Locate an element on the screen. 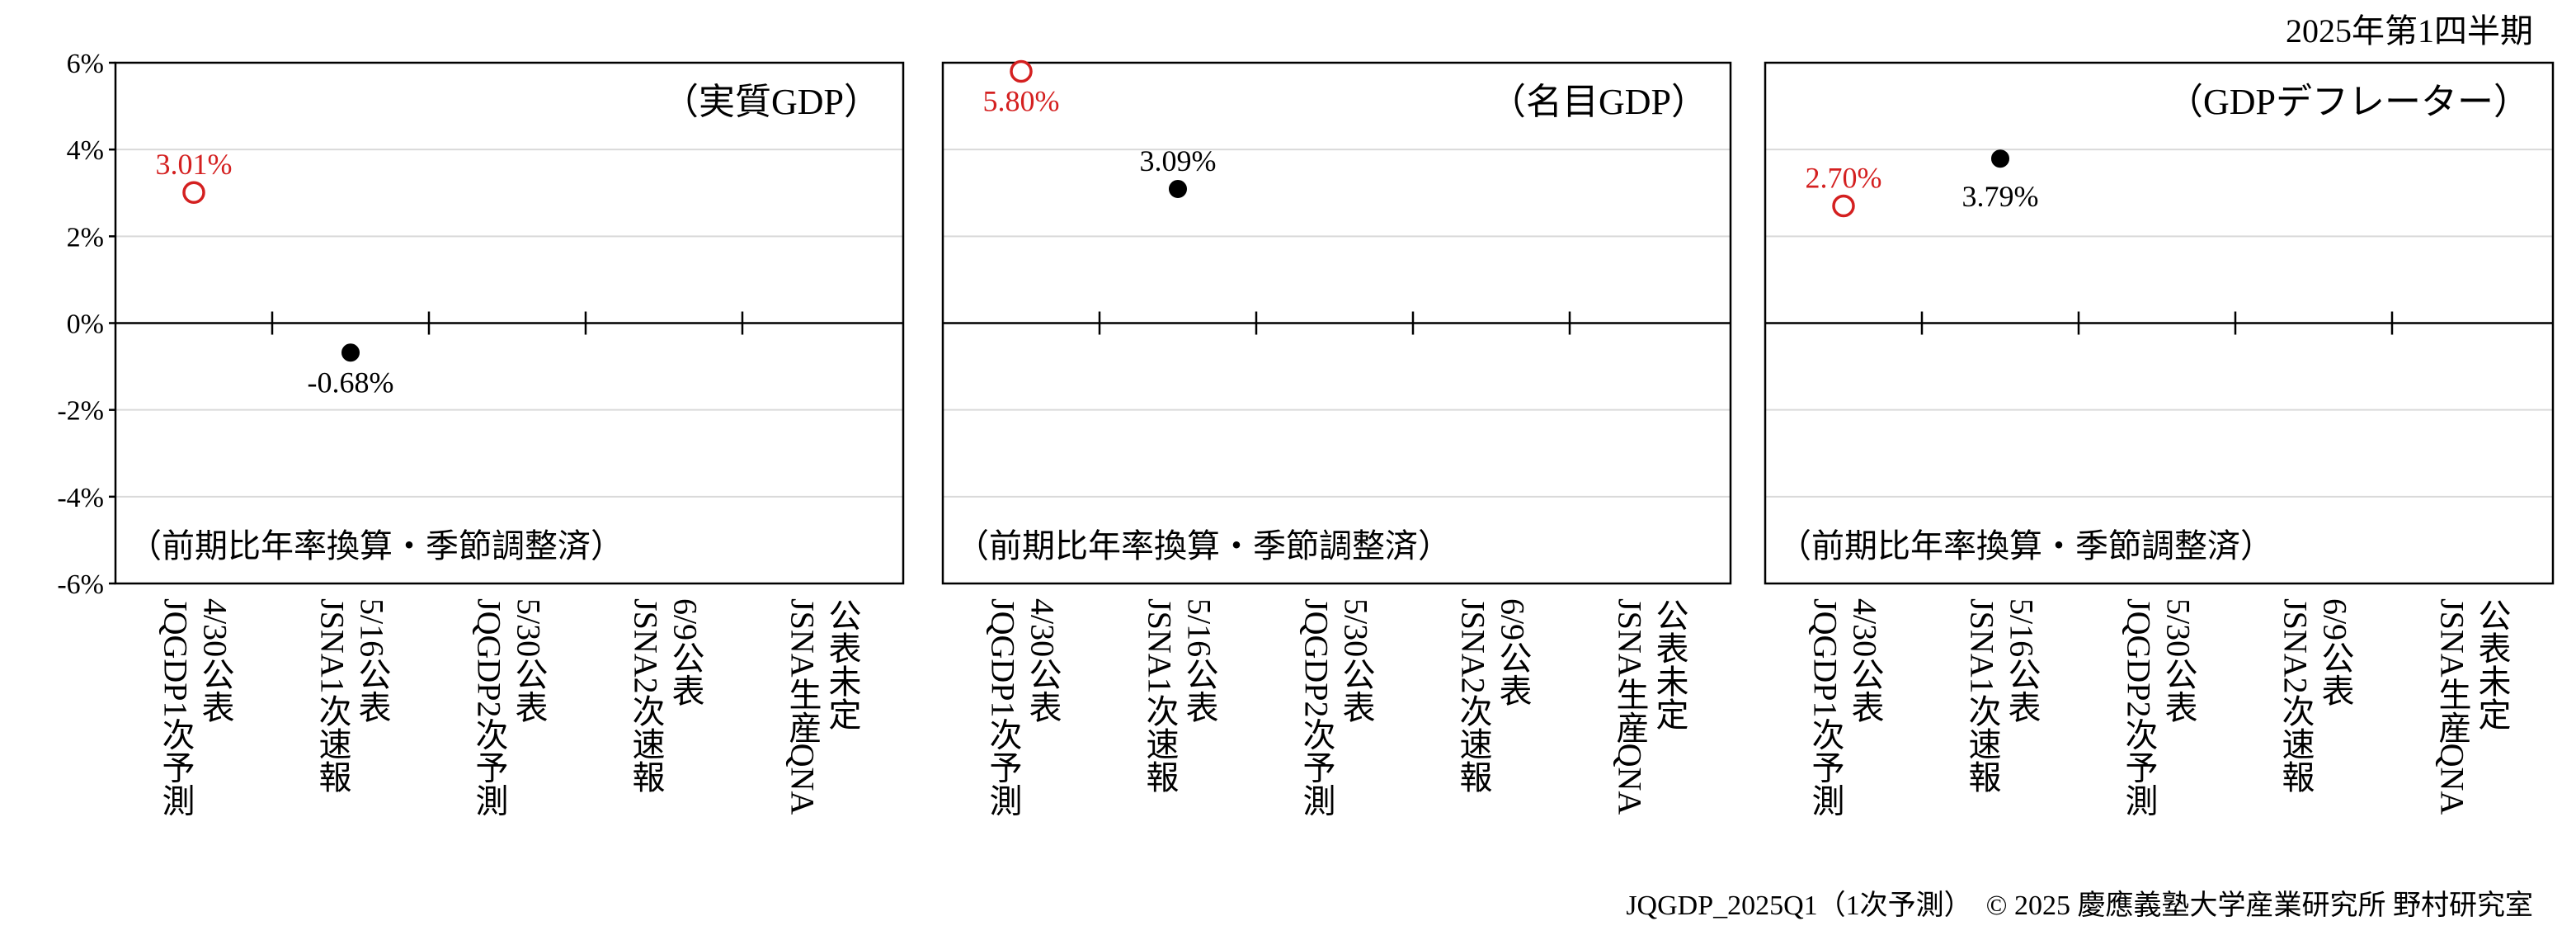 The image size is (2576, 940). y-tick-label: 2% is located at coordinates (85, 237).